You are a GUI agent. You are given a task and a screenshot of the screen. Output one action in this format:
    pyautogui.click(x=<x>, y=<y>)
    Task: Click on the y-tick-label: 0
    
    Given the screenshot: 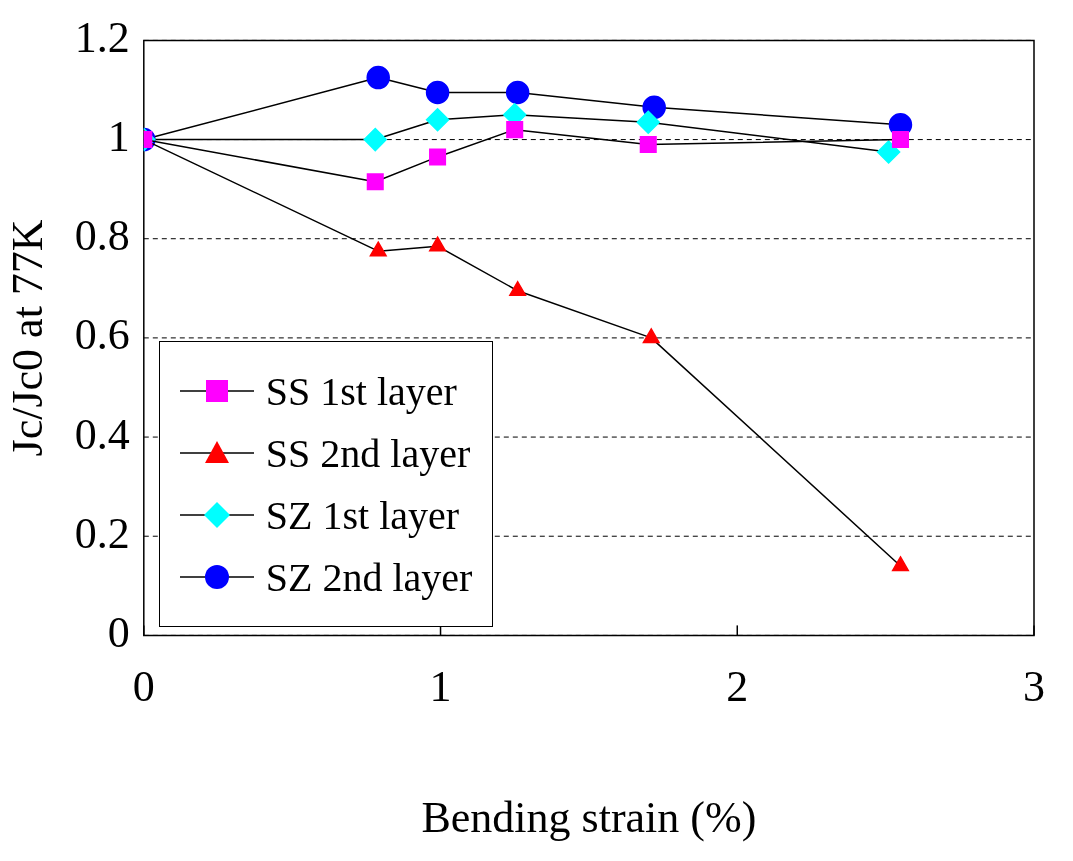 What is the action you would take?
    pyautogui.click(x=118, y=632)
    